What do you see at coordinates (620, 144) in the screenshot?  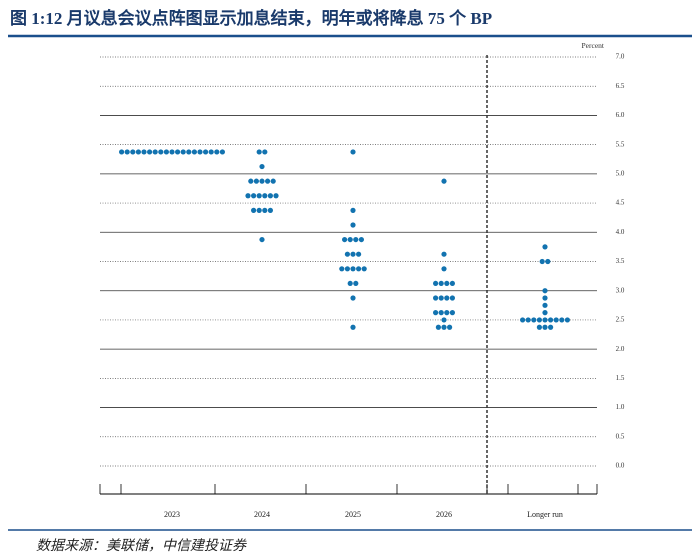 I see `y-tick-label: 5.5` at bounding box center [620, 144].